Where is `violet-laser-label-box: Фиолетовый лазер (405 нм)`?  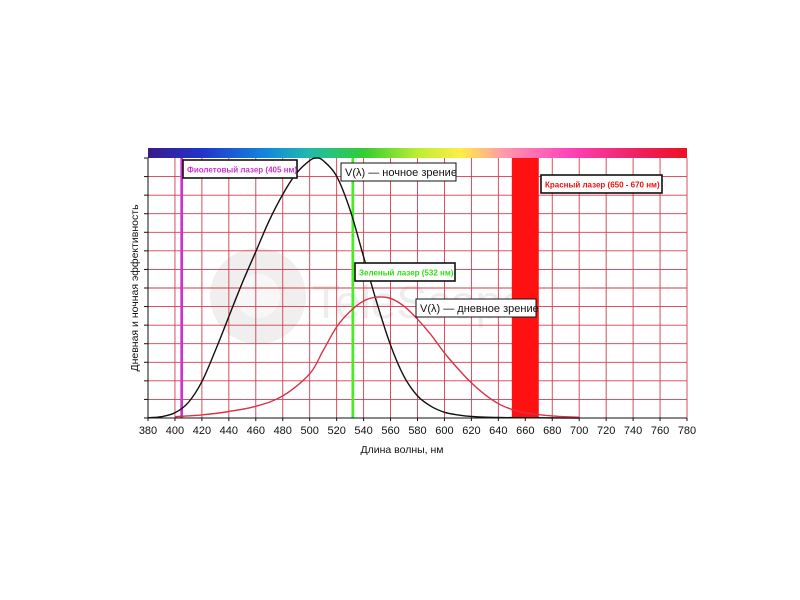 violet-laser-label-box: Фиолетовый лазер (405 нм) is located at coordinates (240, 169).